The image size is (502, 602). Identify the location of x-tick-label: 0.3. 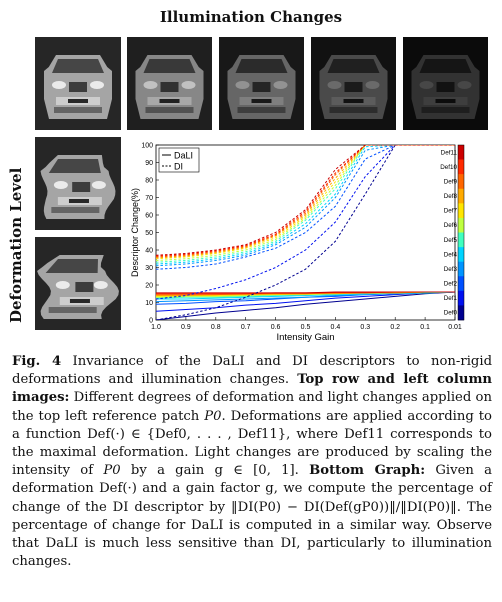
(365, 327).